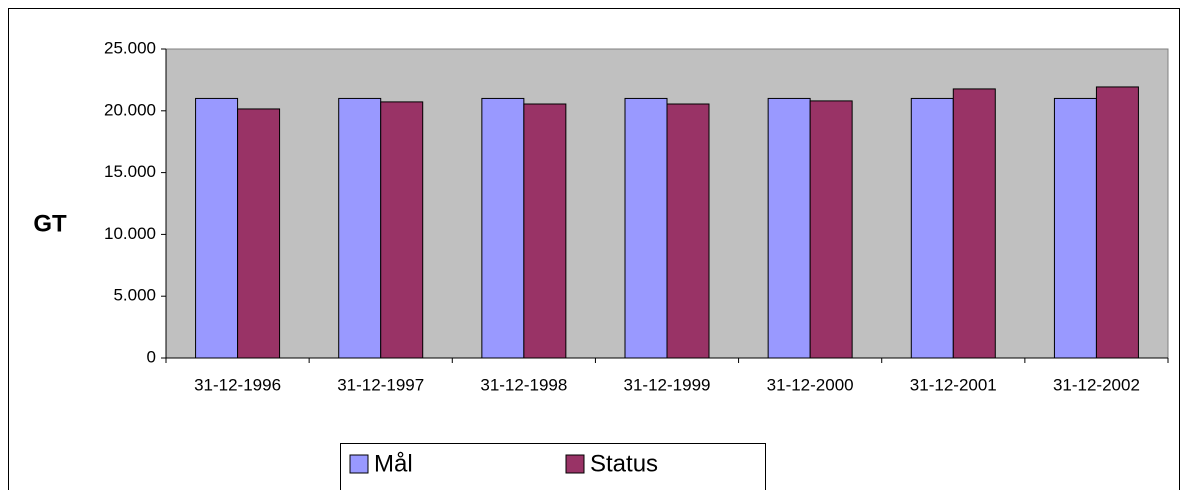 Image resolution: width=1182 pixels, height=490 pixels. I want to click on x-tick-label: 31-12-1999, so click(667, 384).